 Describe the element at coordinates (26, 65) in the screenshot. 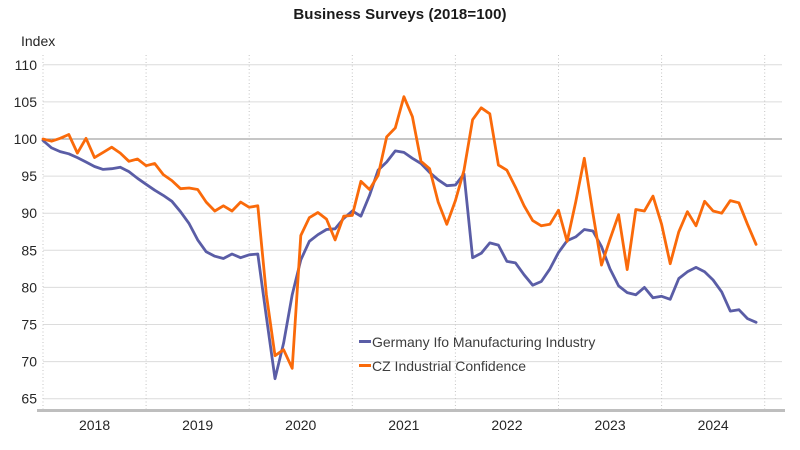

I see `y-axis-tick-label-110: 110` at that location.